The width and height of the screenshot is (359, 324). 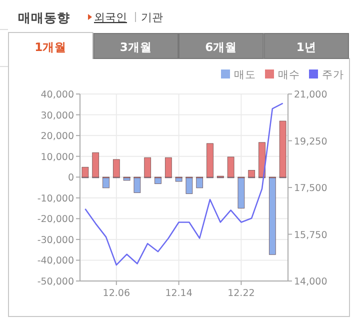 I want to click on legend-label: 매도, so click(x=245, y=75).